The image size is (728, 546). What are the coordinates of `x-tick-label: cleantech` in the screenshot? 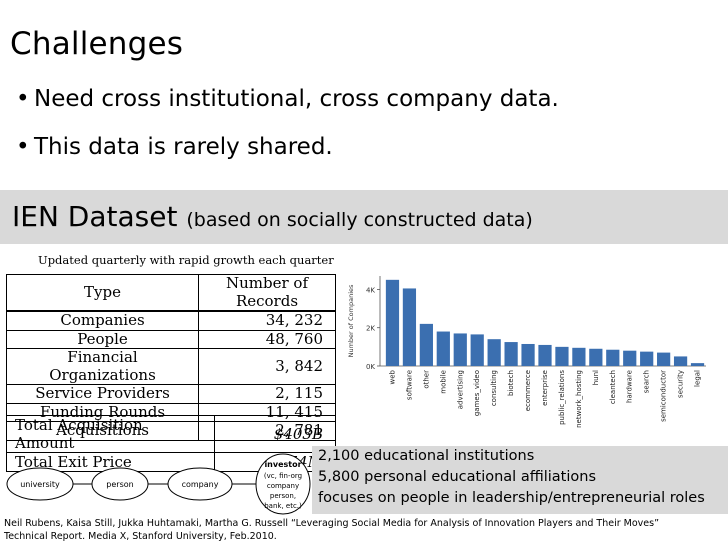 It's located at (613, 387).